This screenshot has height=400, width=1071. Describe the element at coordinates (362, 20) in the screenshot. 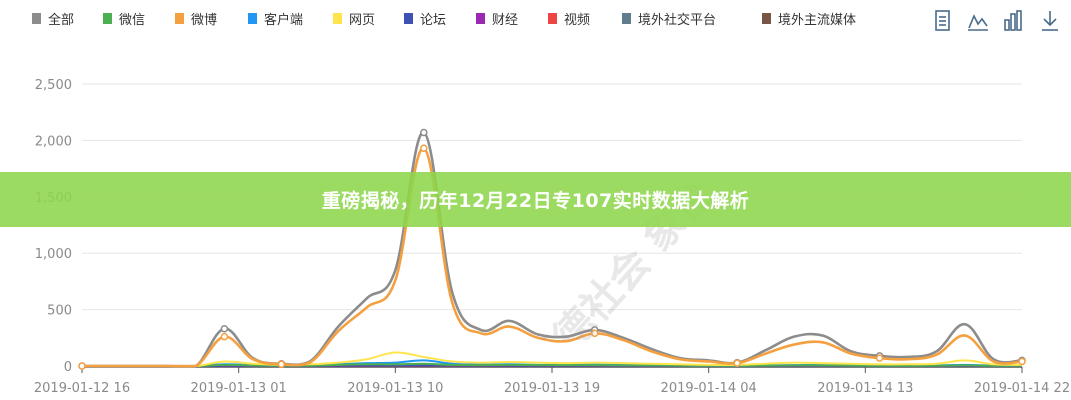

I see `legend-label: 网页` at that location.